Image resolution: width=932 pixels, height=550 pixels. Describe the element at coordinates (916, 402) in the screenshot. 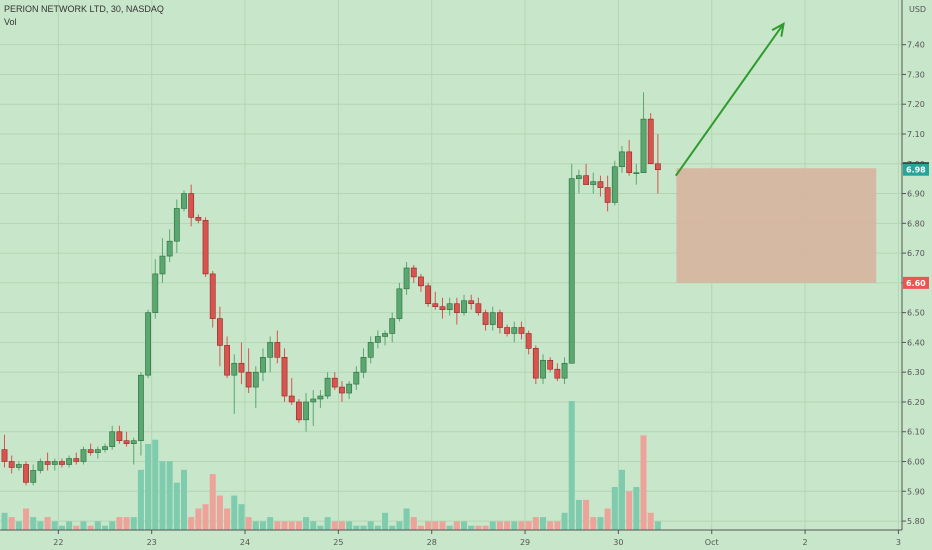

I see `price-tick-label: 6.20` at that location.